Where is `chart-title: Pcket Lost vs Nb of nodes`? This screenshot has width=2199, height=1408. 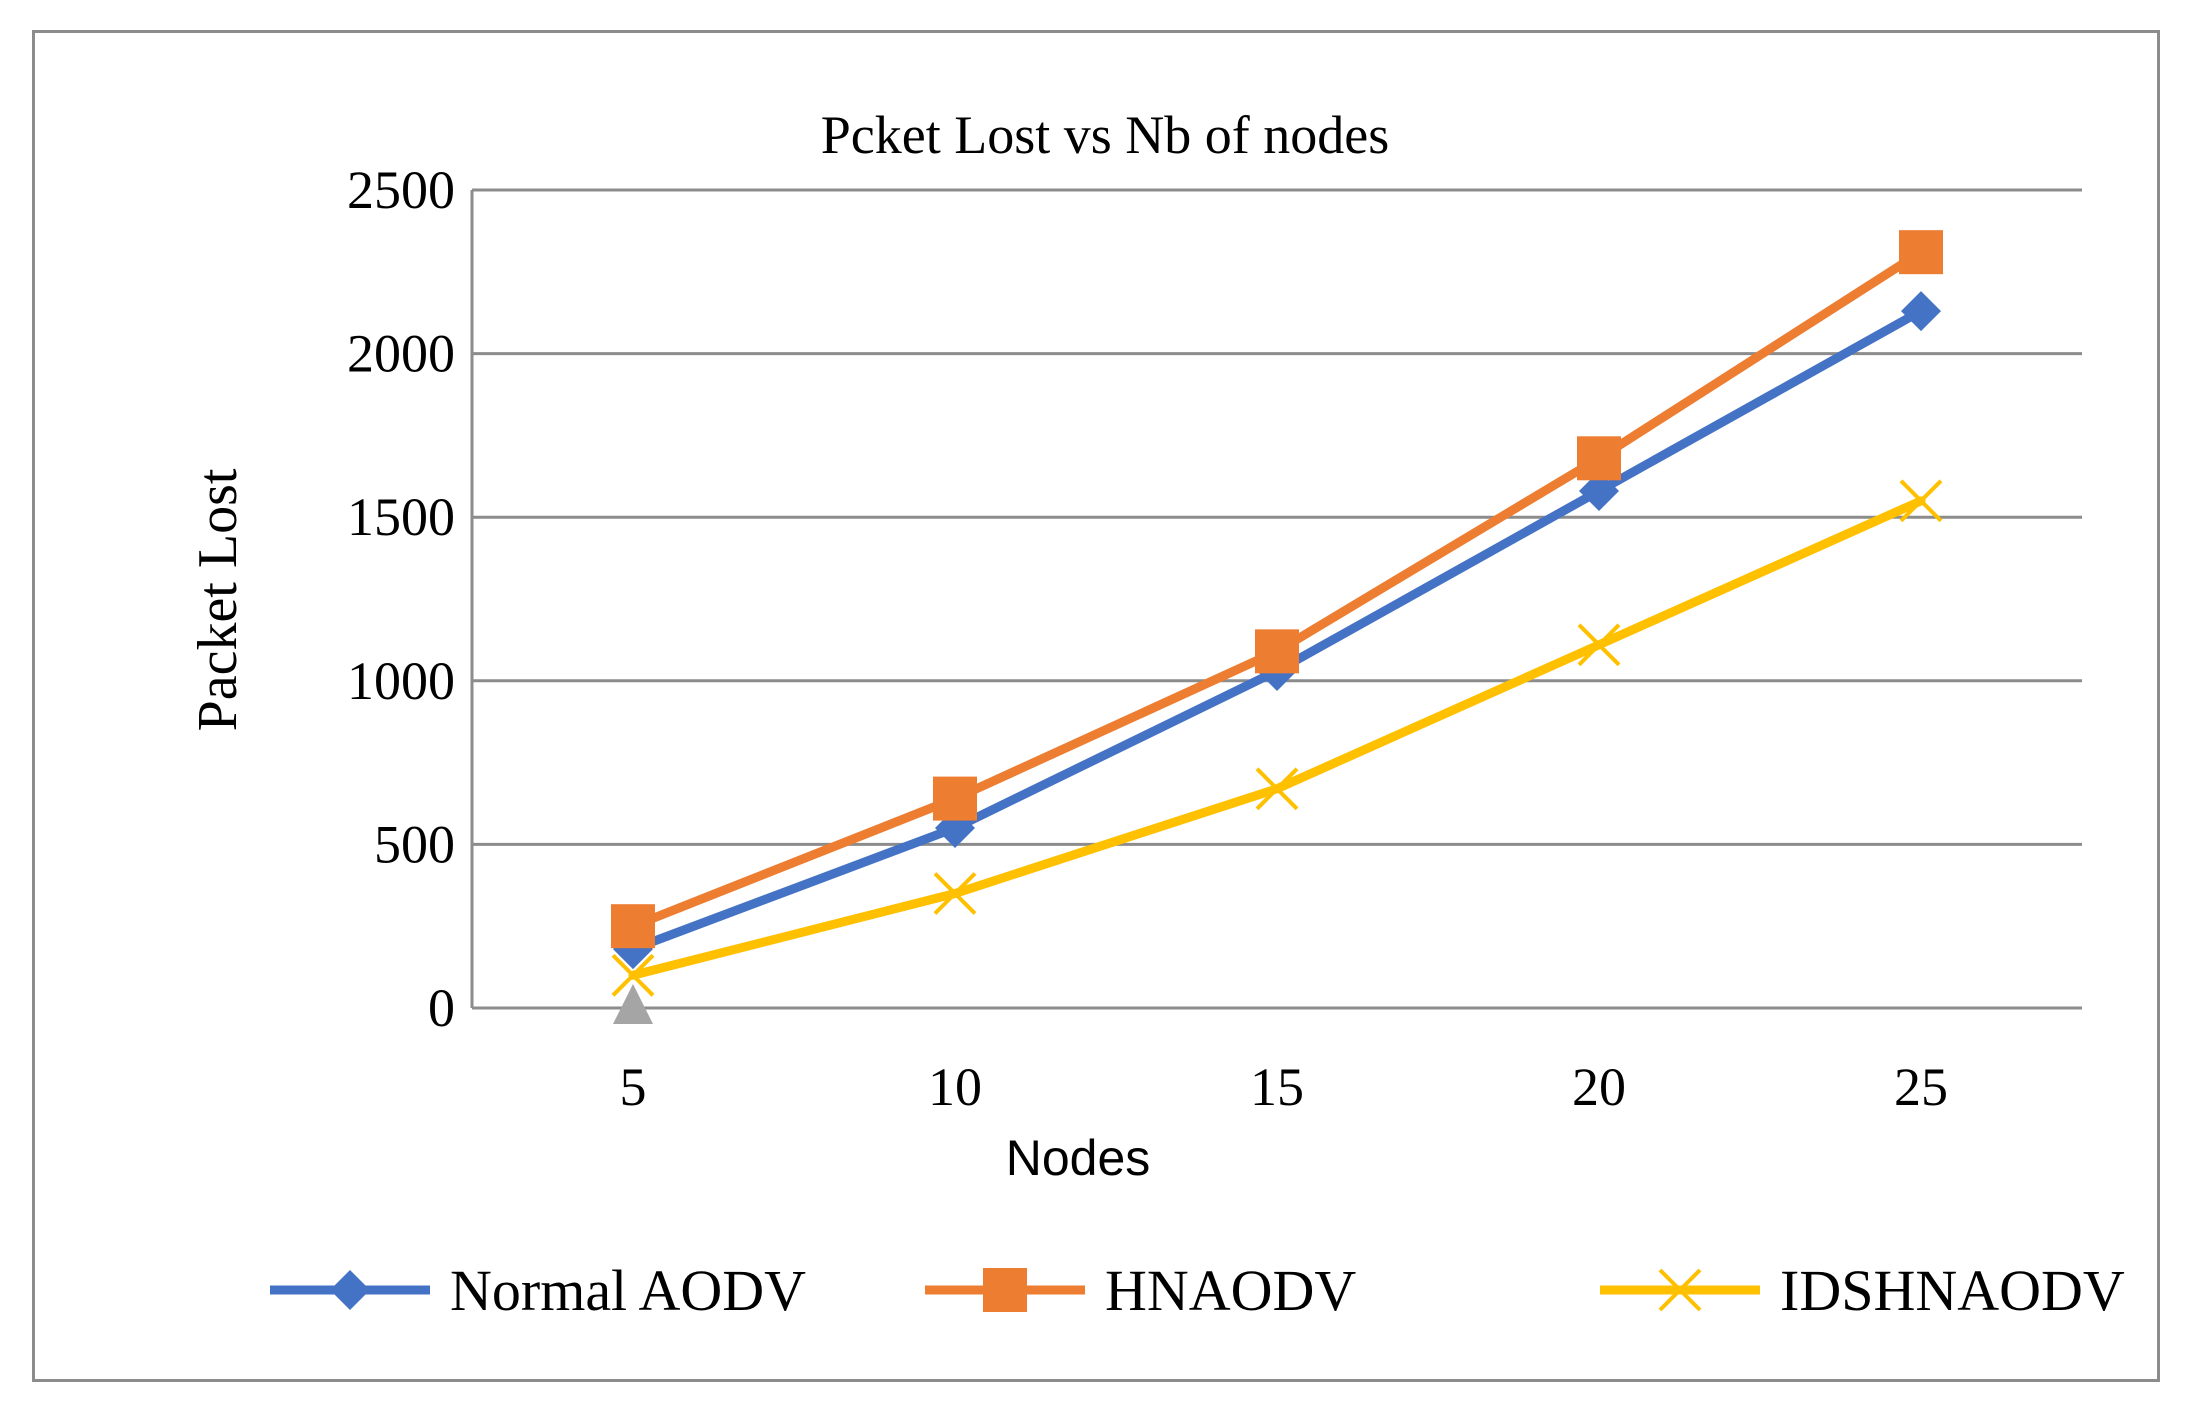 chart-title: Pcket Lost vs Nb of nodes is located at coordinates (1105, 135).